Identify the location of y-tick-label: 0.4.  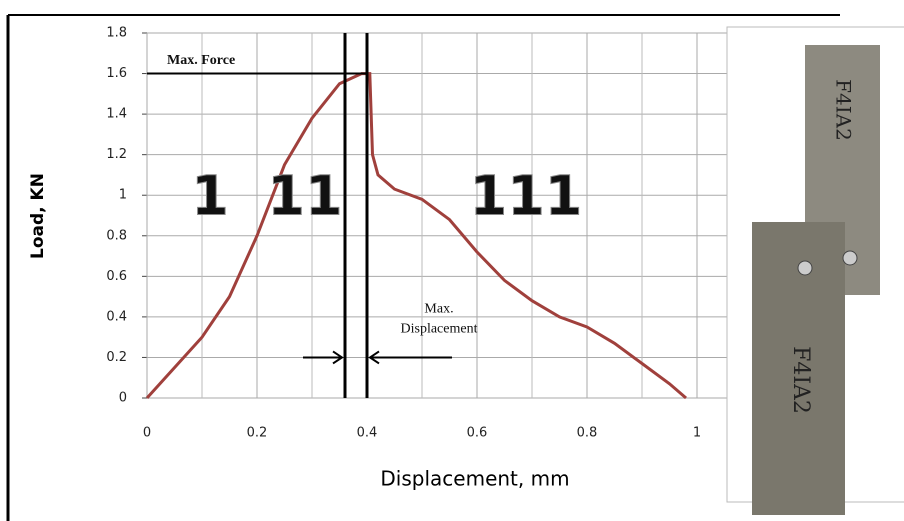
(116, 316).